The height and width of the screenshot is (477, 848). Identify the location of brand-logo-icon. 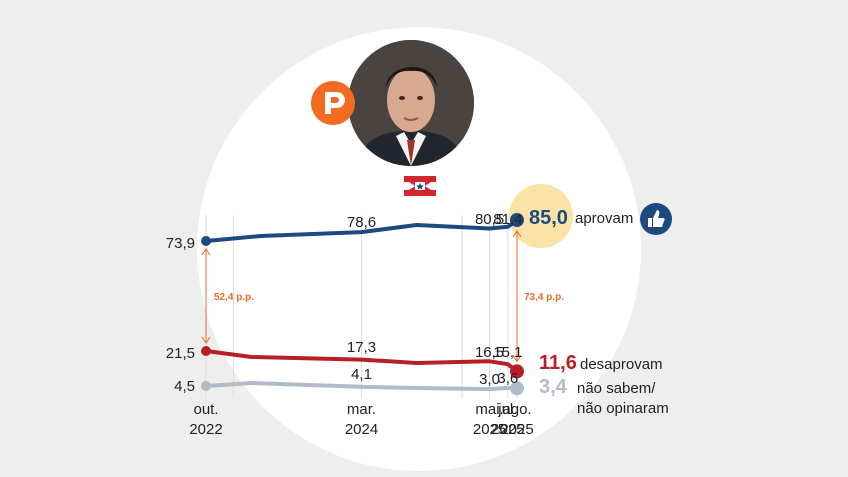
(333, 103).